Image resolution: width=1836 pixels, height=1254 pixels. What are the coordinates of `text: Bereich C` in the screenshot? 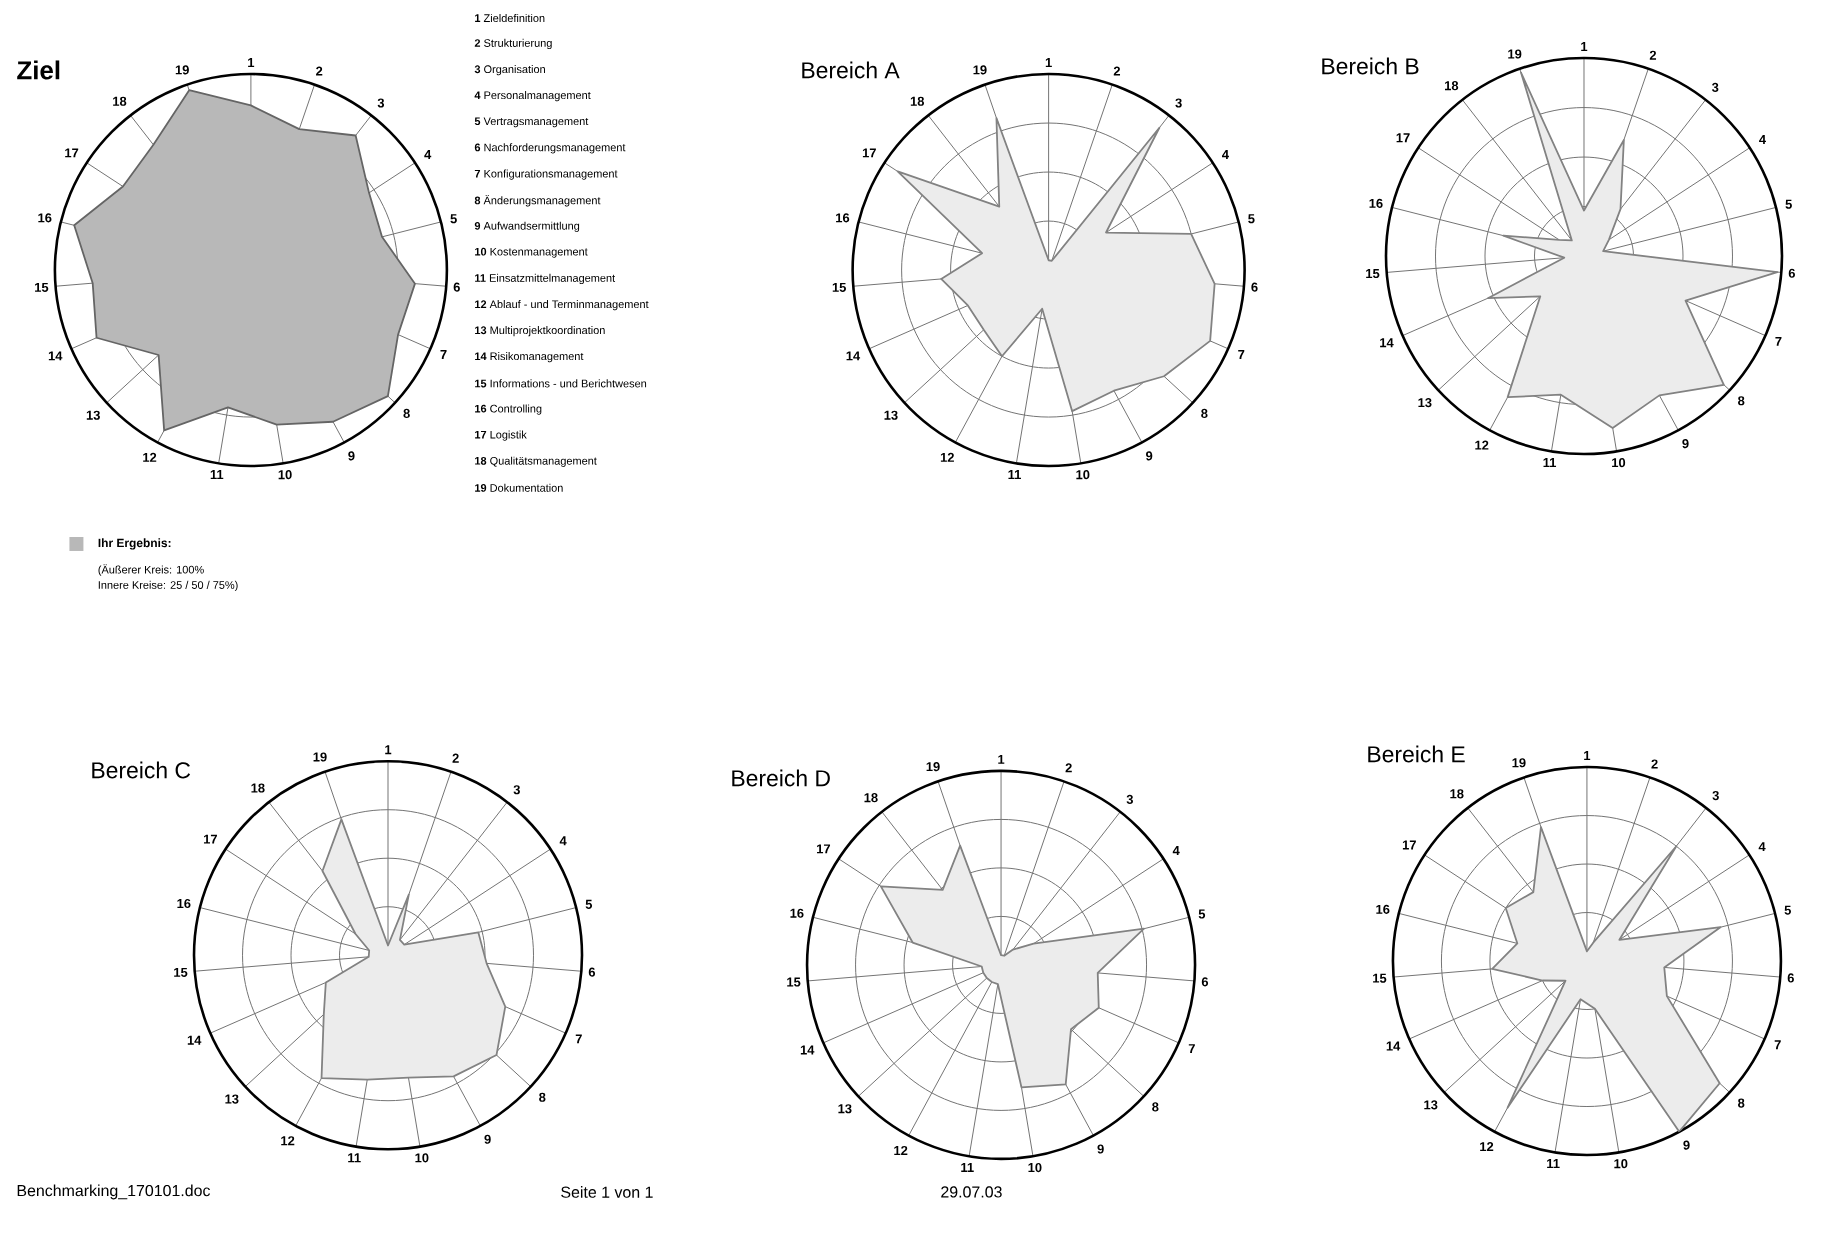 It's located at (141, 770).